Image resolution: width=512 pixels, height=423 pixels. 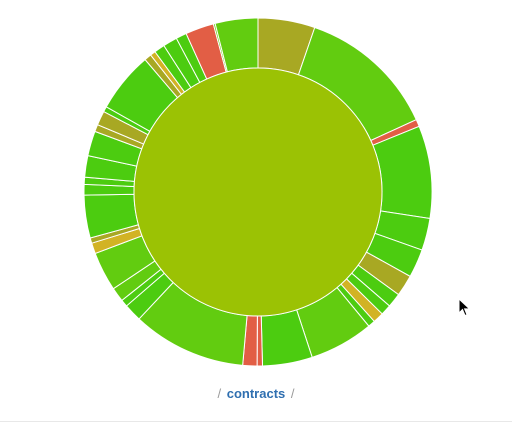 What do you see at coordinates (256, 421) in the screenshot?
I see `divider` at bounding box center [256, 421].